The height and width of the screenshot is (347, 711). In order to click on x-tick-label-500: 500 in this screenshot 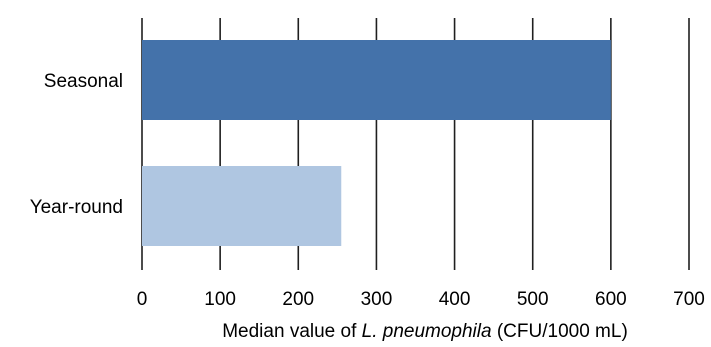, I will do `click(533, 299)`.